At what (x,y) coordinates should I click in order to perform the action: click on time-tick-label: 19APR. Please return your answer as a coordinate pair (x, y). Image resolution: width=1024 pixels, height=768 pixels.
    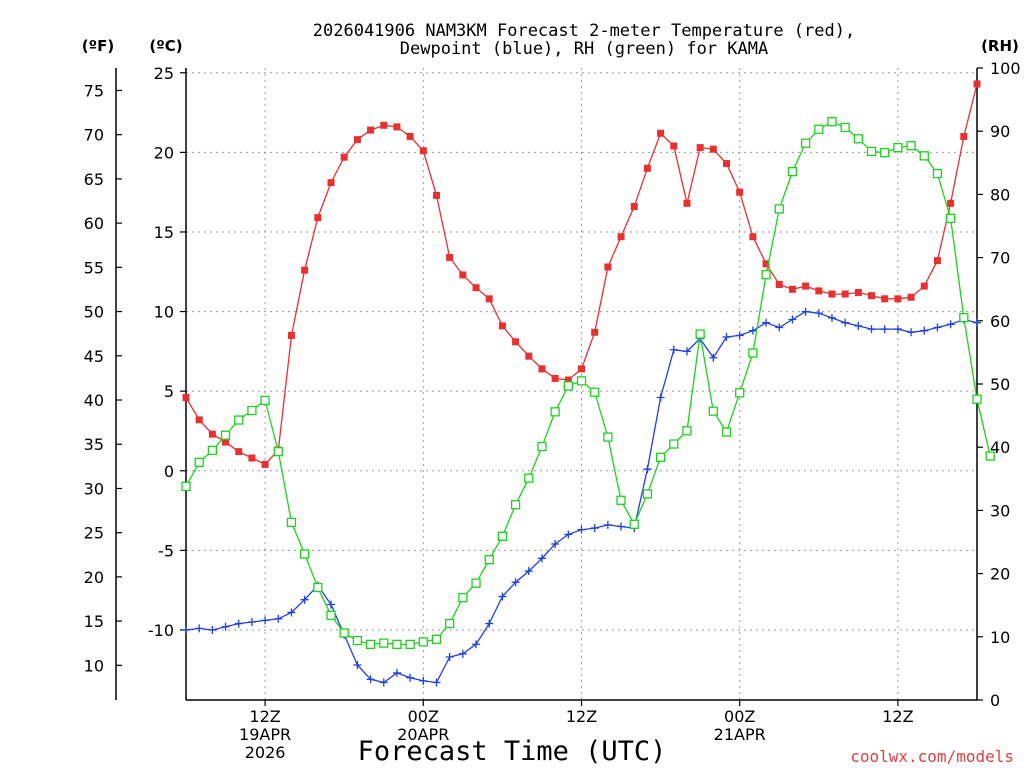
    Looking at the image, I should click on (265, 734).